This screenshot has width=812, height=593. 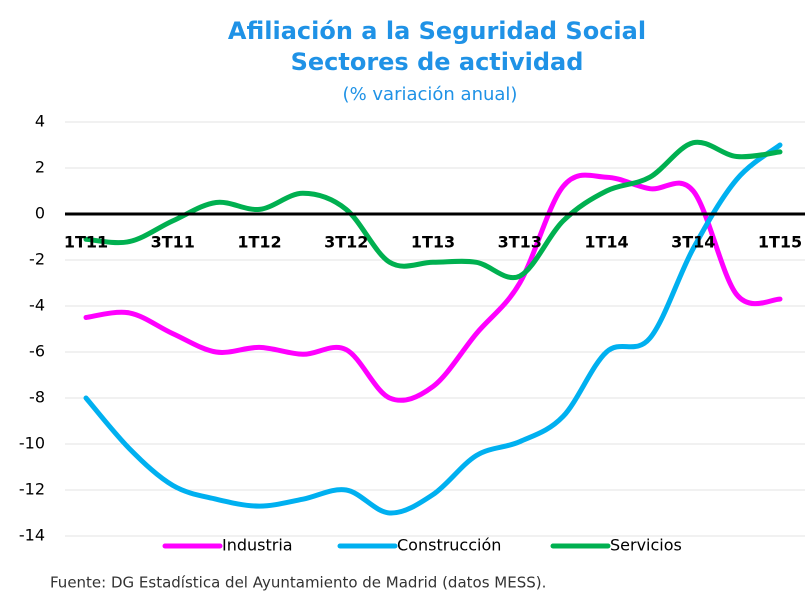 I want to click on y-tick-label: -4, so click(x=37, y=305).